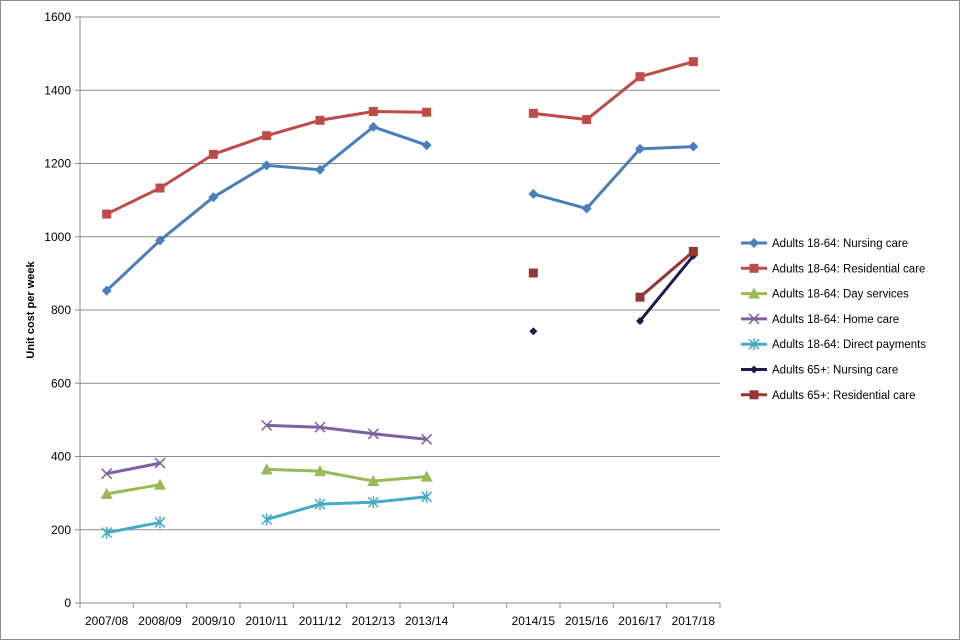 Image resolution: width=960 pixels, height=640 pixels. Describe the element at coordinates (587, 621) in the screenshot. I see `x-tick-label: 2015/16` at that location.